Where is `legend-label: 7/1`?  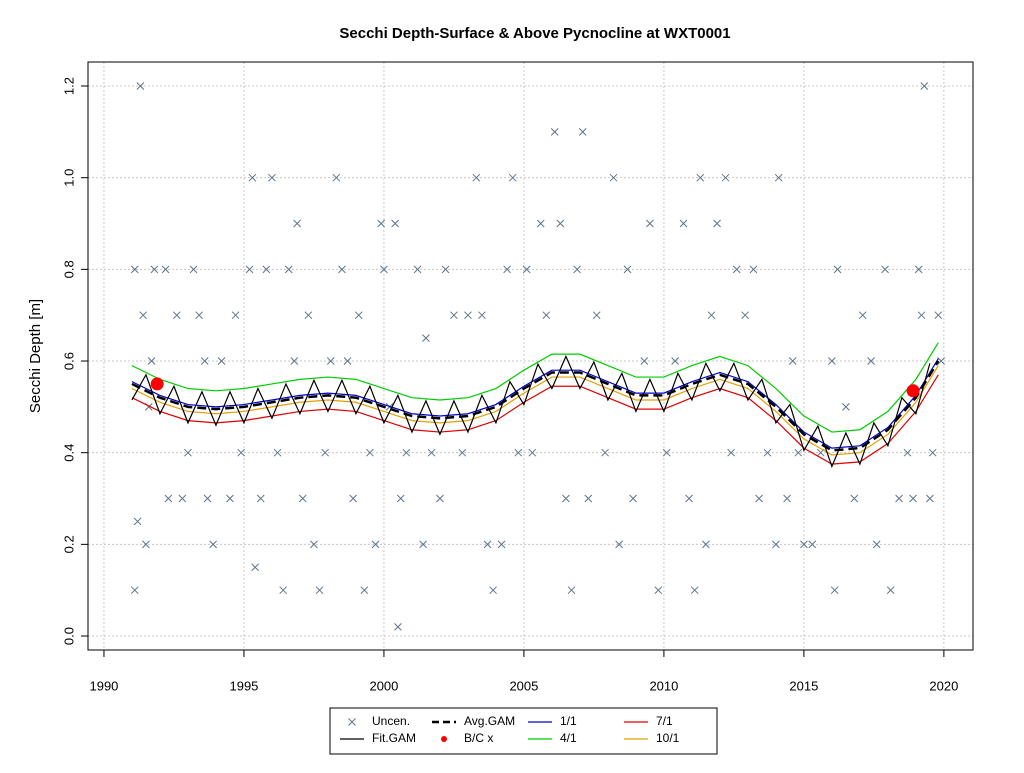 legend-label: 7/1 is located at coordinates (664, 721).